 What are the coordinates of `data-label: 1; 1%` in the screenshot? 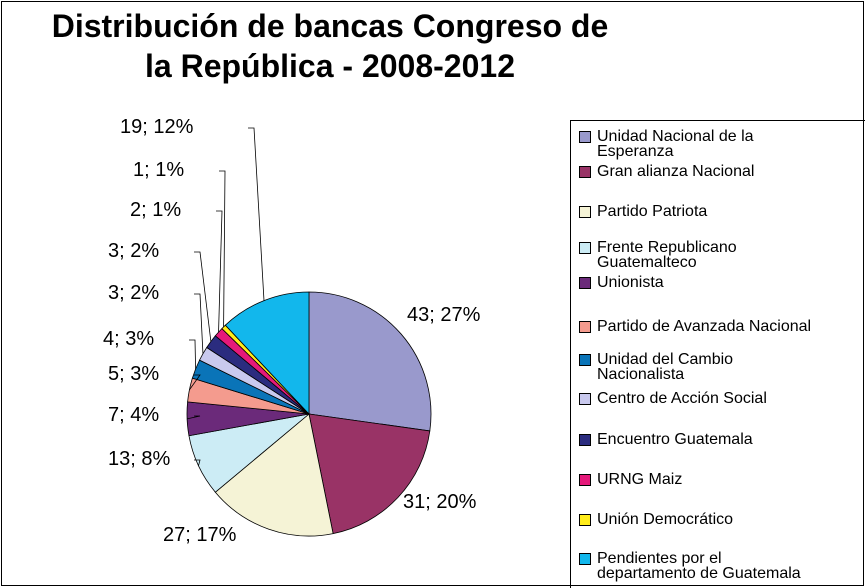 It's located at (159, 170).